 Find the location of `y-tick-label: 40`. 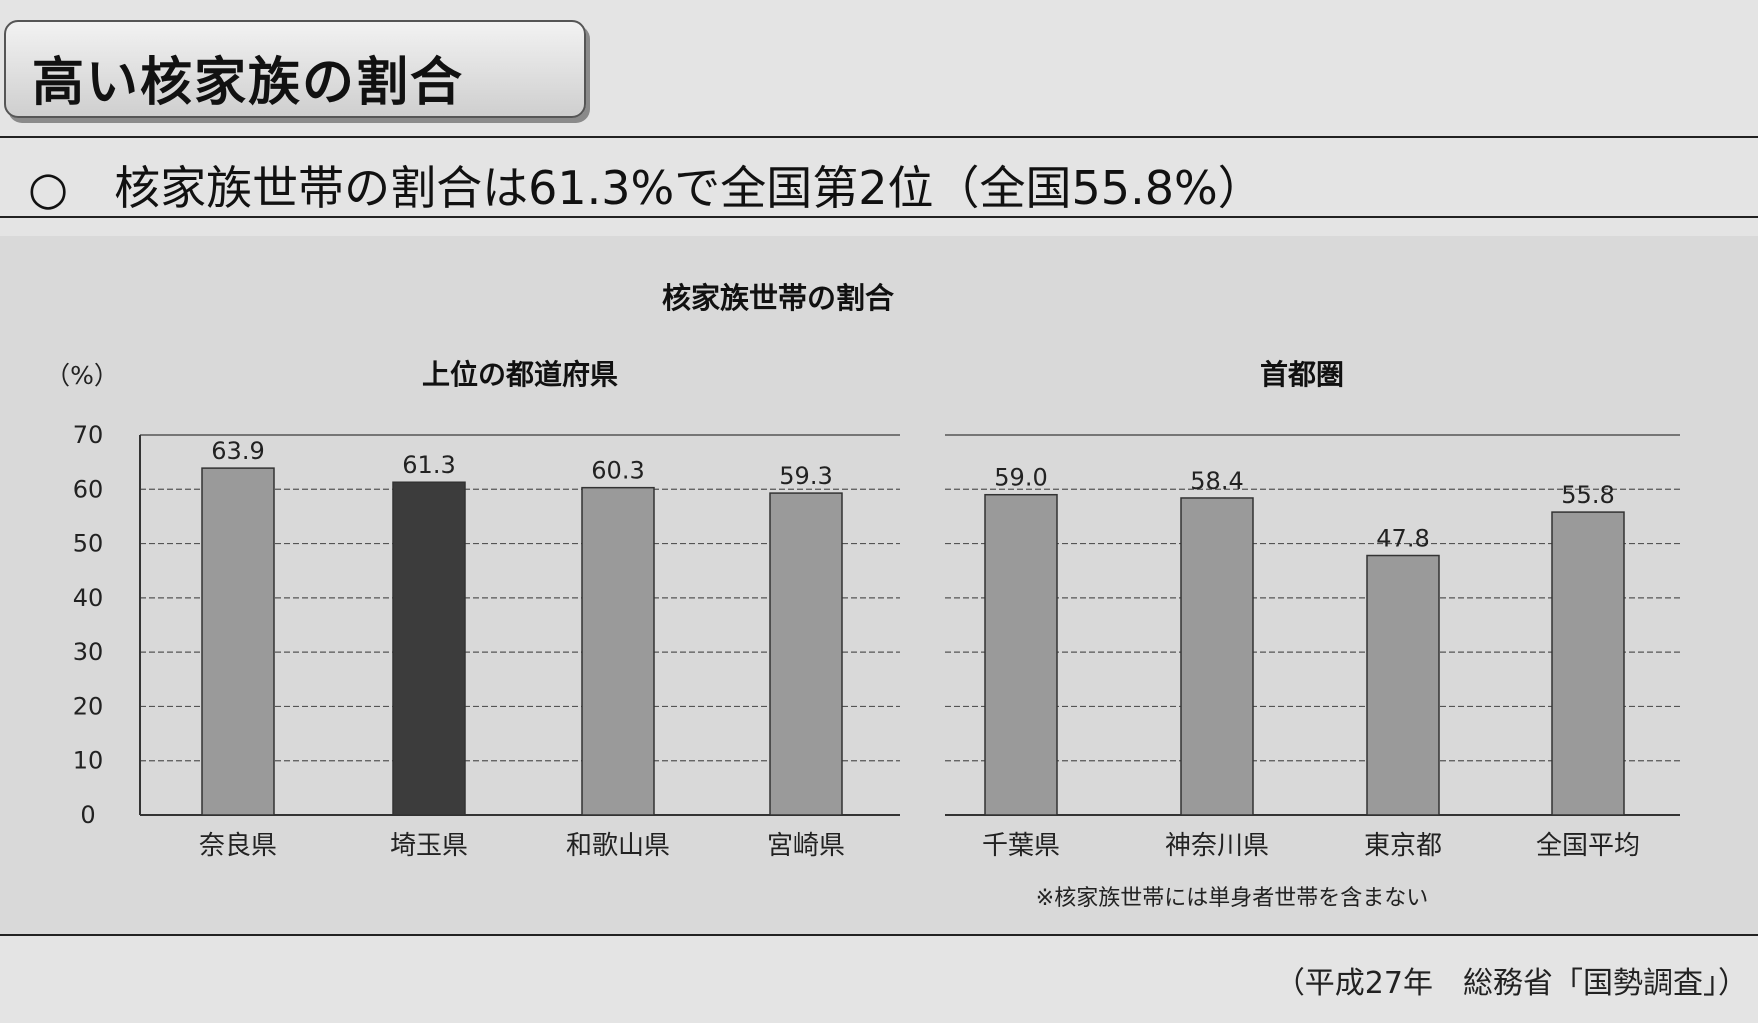

y-tick-label: 40 is located at coordinates (88, 598).